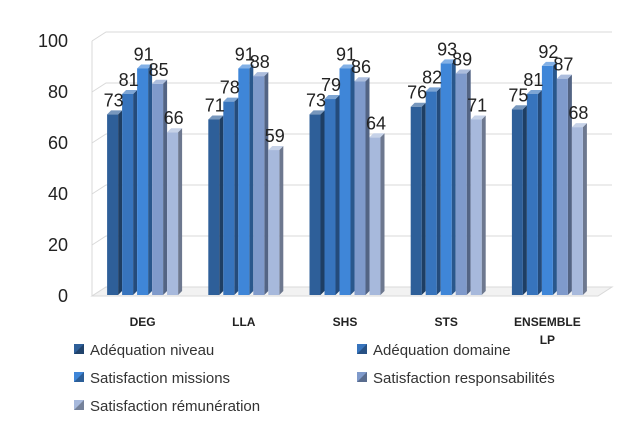 The height and width of the screenshot is (428, 633). What do you see at coordinates (417, 93) in the screenshot?
I see `data-label: 76` at bounding box center [417, 93].